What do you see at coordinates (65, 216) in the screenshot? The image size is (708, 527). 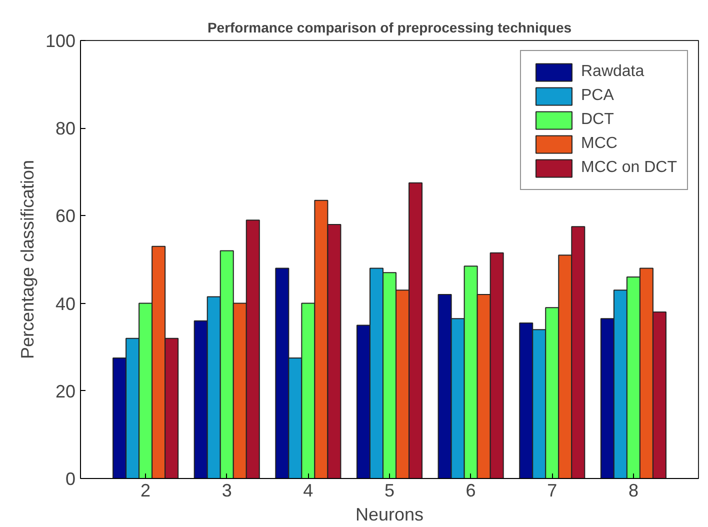 I see `y-tick-label: 60` at bounding box center [65, 216].